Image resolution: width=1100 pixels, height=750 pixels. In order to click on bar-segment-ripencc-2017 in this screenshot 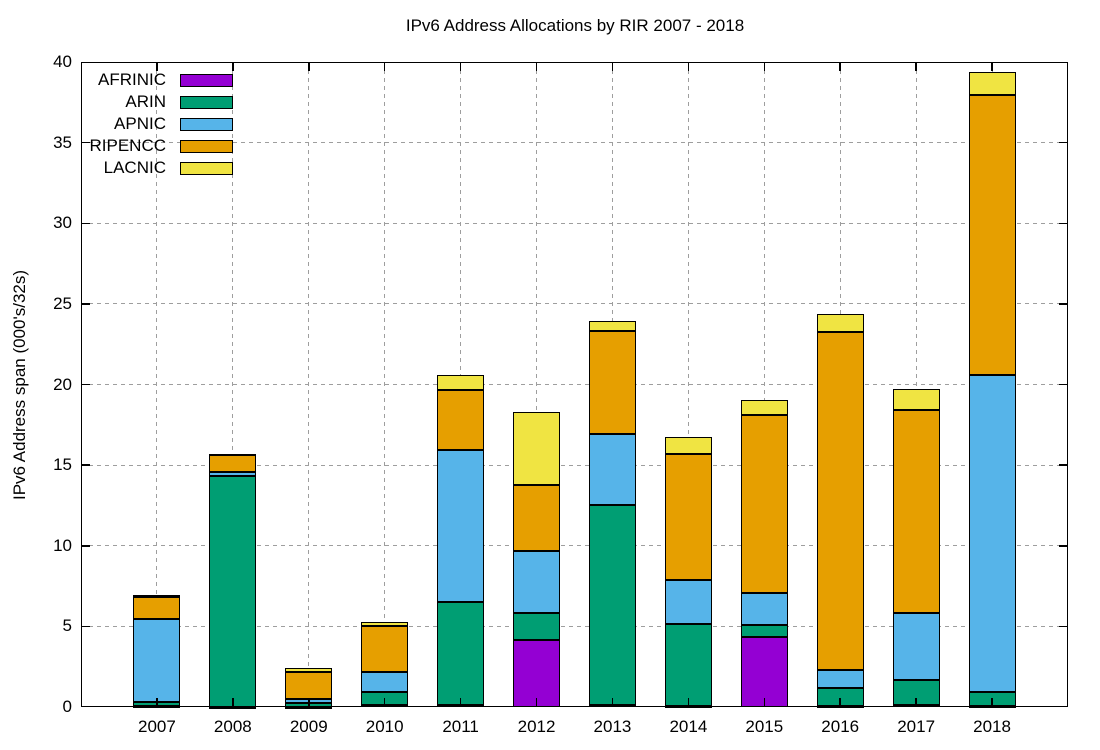, I will do `click(916, 512)`.